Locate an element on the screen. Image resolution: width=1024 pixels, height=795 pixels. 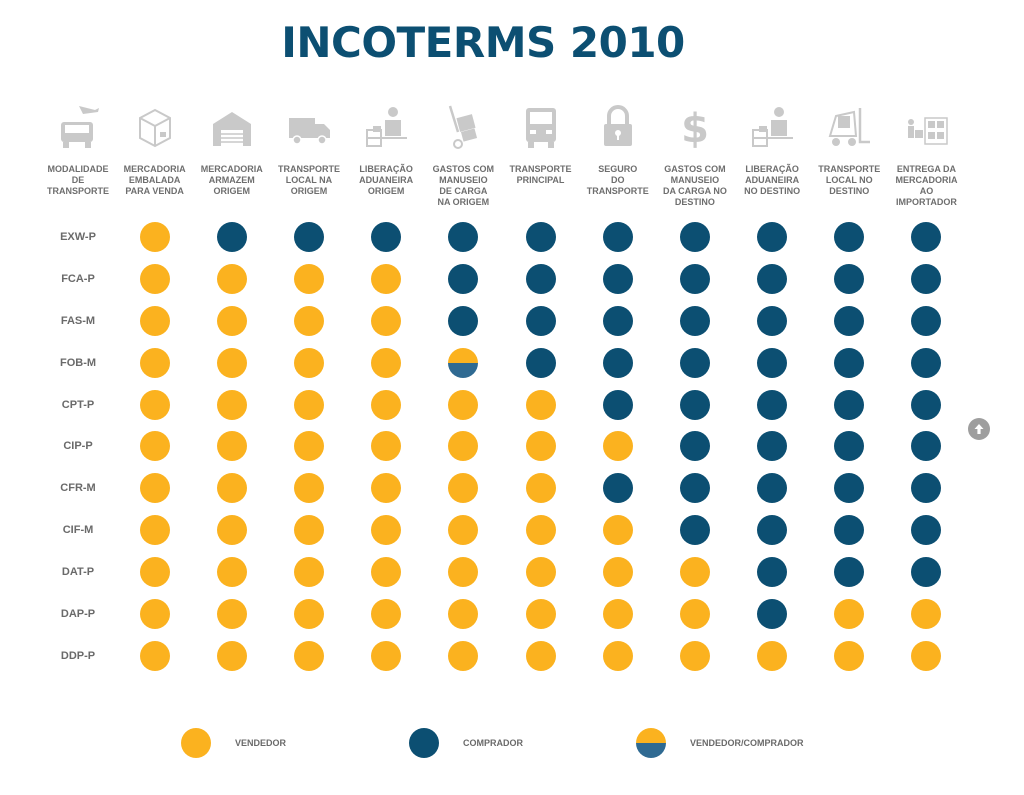
legend-swatch is located at coordinates (424, 743).